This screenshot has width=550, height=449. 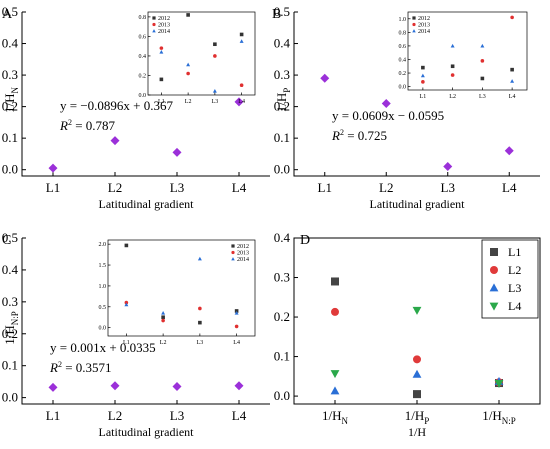 I want to click on legend: L1 L2 L3 L4, so click(x=510, y=279).